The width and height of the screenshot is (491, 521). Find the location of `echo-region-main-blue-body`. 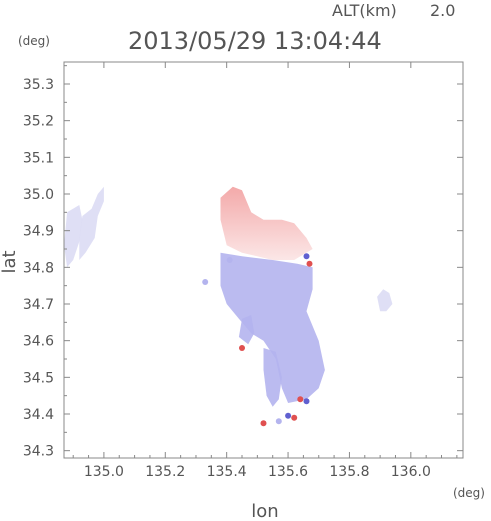

echo-region-main-blue-body is located at coordinates (272, 327).